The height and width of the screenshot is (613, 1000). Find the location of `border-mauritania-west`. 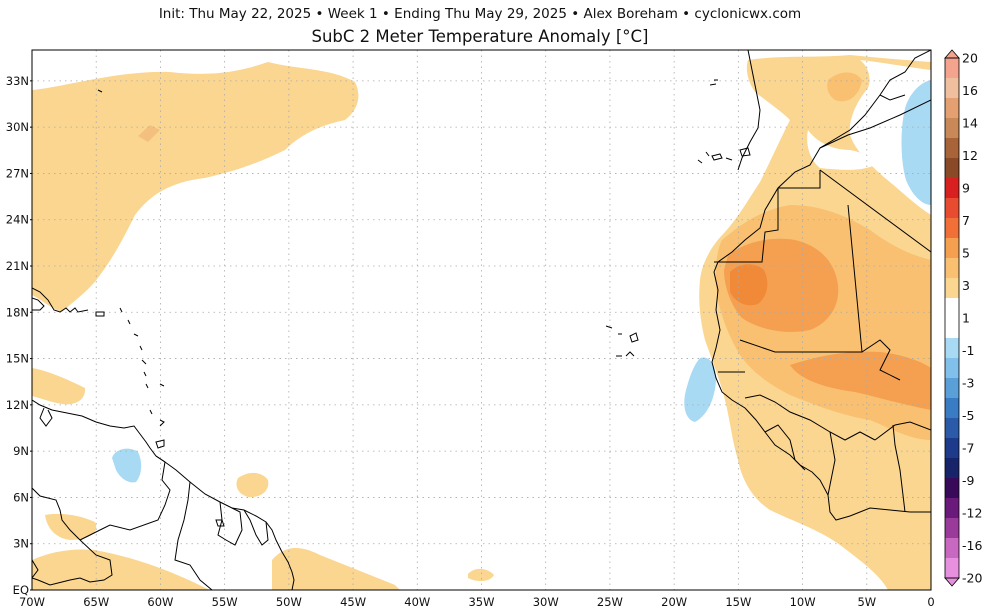

border-mauritania-west is located at coordinates (746, 225).